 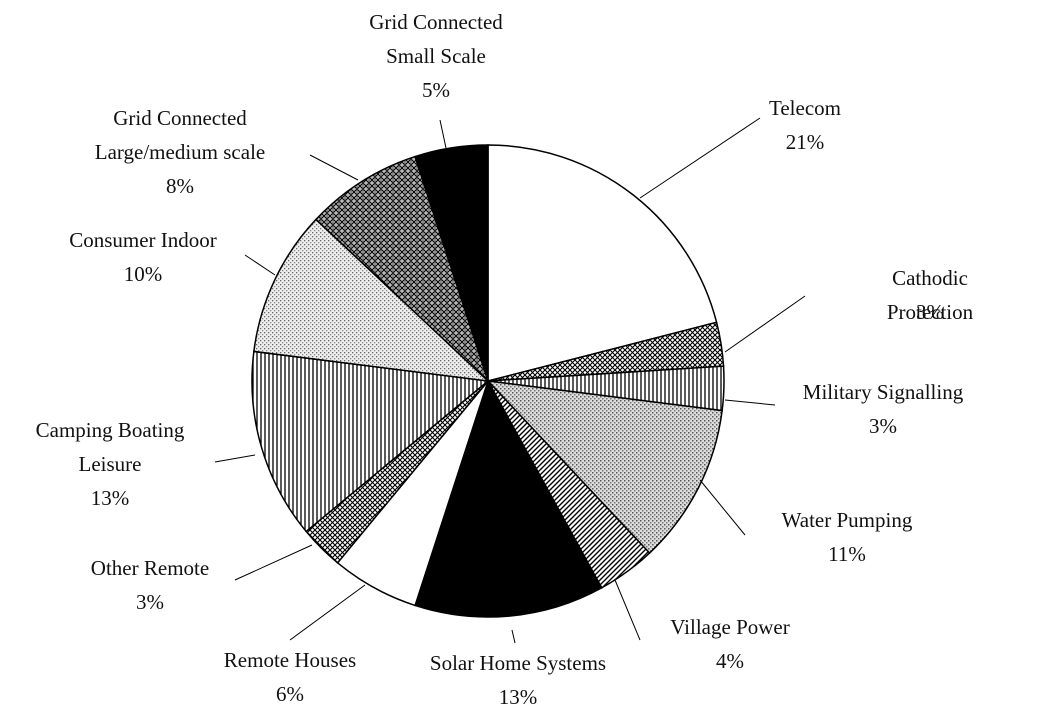 What do you see at coordinates (290, 694) in the screenshot?
I see `slice-value-label: 6%` at bounding box center [290, 694].